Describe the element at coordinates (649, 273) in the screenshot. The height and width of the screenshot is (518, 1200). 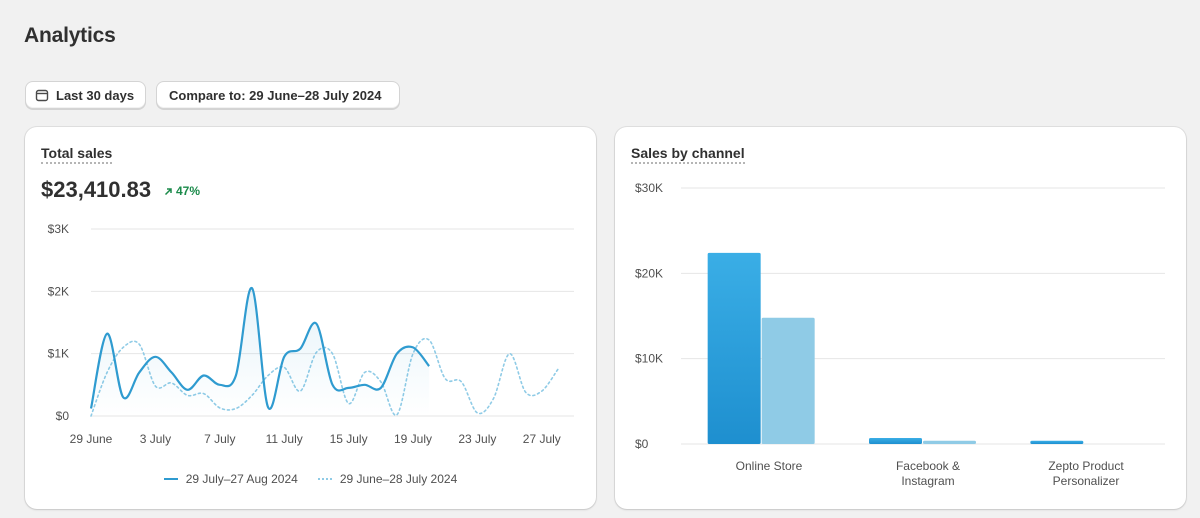
I see `y-tick-label: $20K` at that location.